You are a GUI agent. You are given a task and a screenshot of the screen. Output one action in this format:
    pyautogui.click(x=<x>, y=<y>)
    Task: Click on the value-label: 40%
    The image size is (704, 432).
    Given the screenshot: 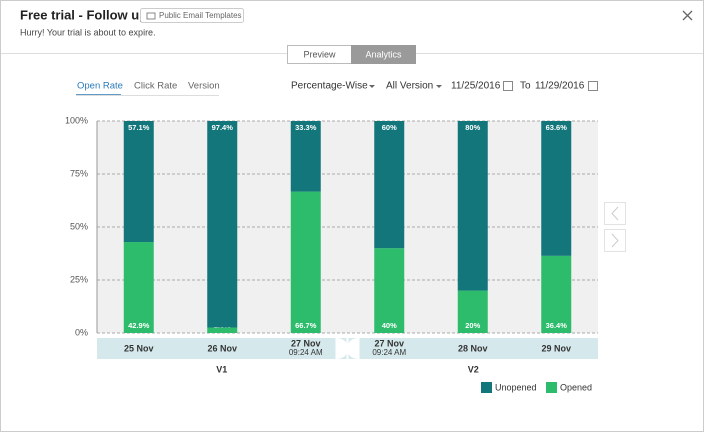 What is the action you would take?
    pyautogui.click(x=389, y=325)
    